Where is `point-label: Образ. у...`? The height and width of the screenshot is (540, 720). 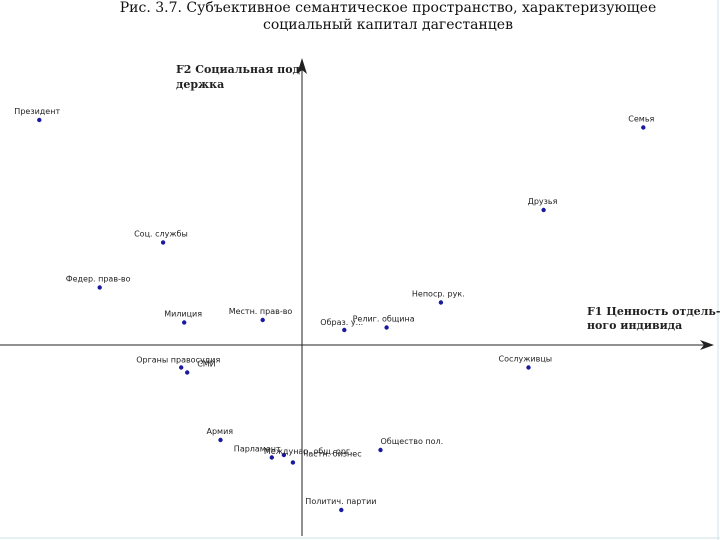 point-label: Образ. у... is located at coordinates (341, 322).